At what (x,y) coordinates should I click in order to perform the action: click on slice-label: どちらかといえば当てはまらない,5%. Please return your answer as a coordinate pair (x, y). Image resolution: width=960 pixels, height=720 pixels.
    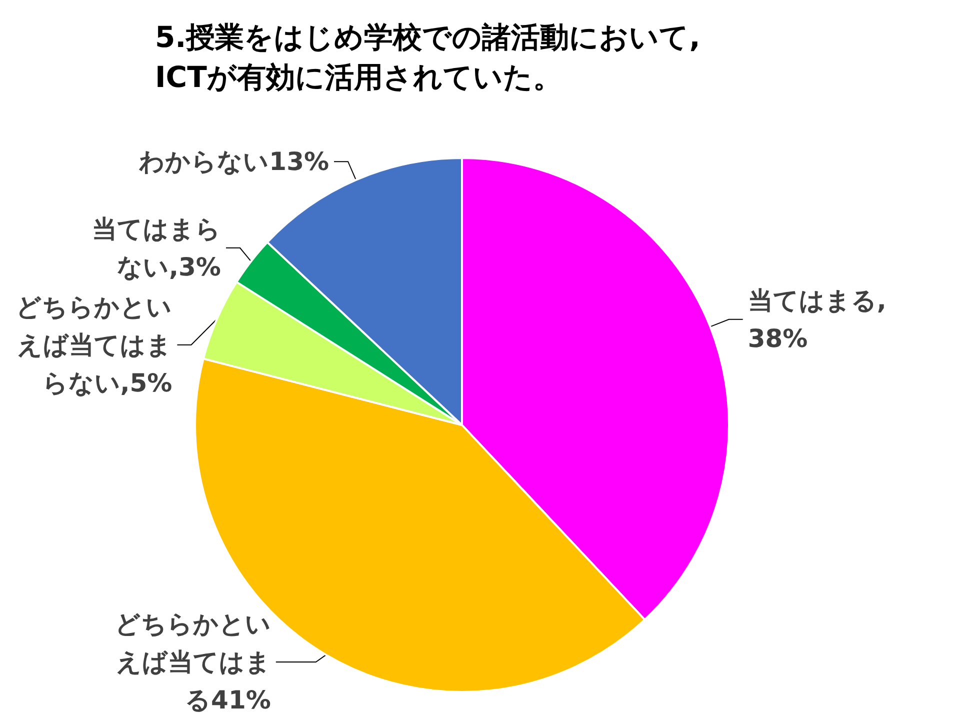
    Looking at the image, I should click on (94, 345).